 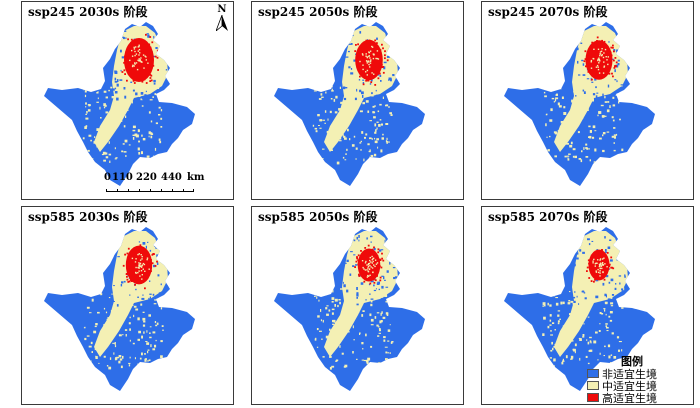 What do you see at coordinates (587, 100) in the screenshot?
I see `map-panel-ssp245-2070s: ssp245 2070s 阶段` at bounding box center [587, 100].